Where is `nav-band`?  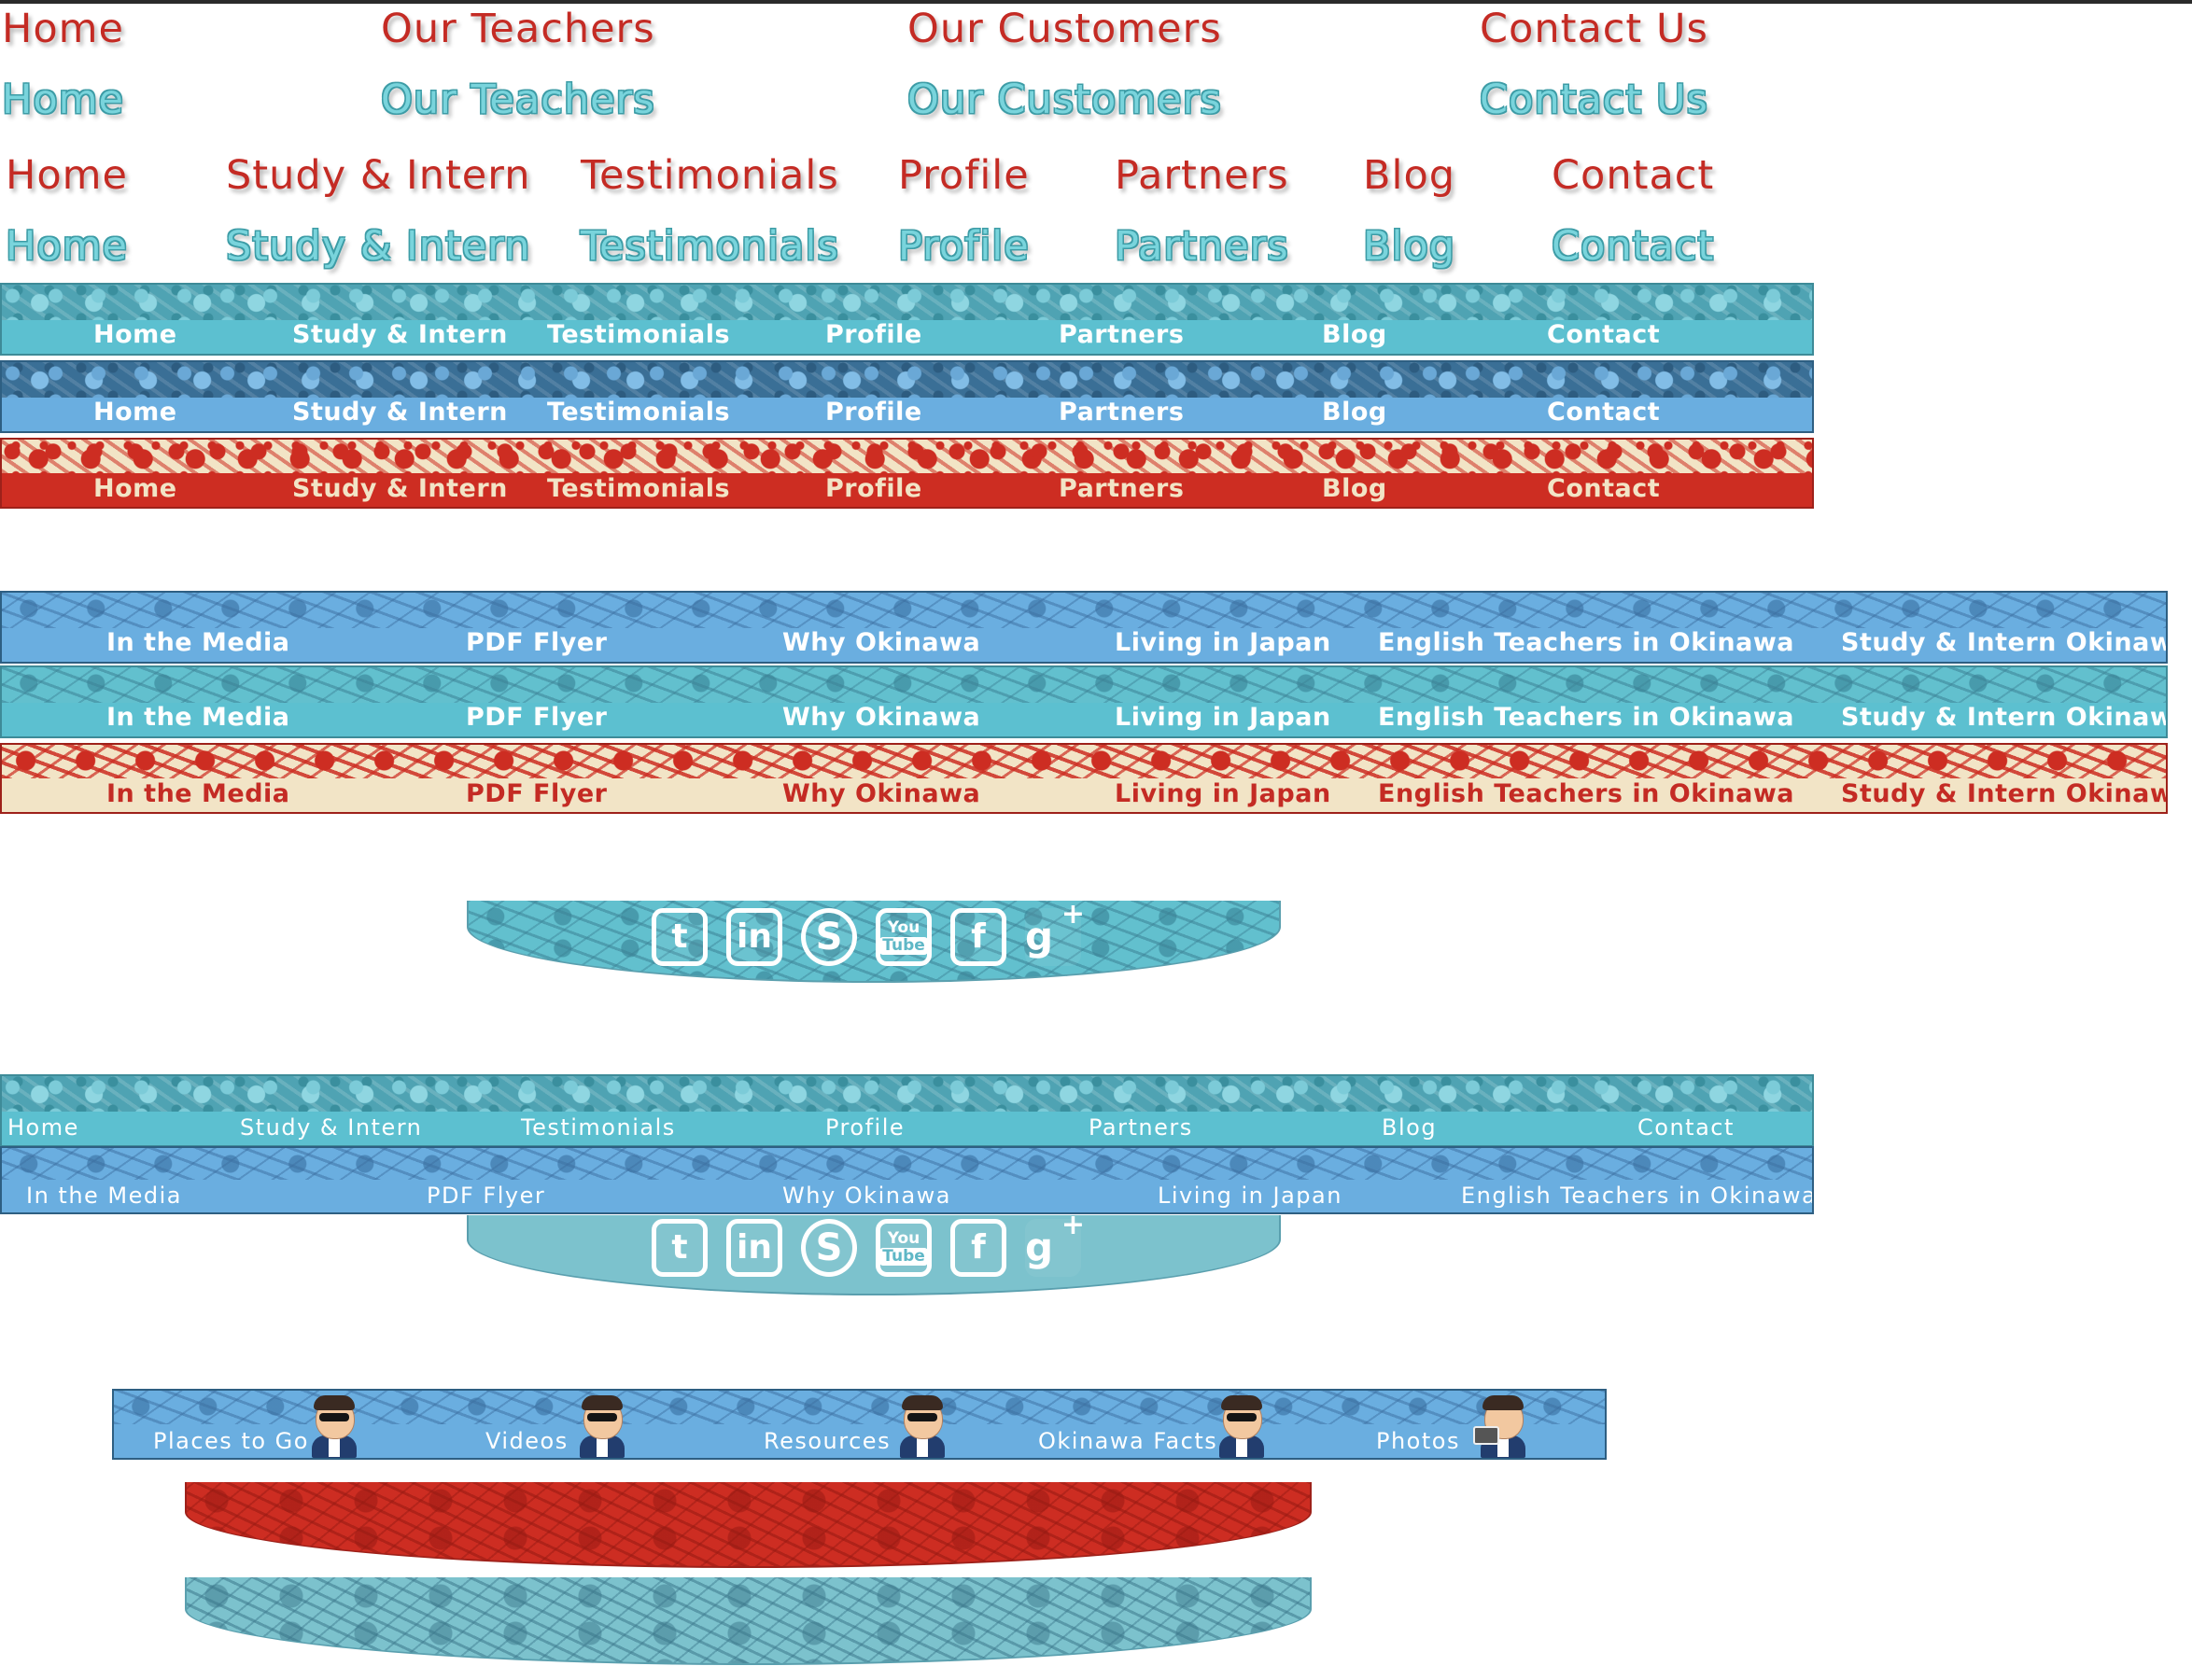
nav-band is located at coordinates (907, 337).